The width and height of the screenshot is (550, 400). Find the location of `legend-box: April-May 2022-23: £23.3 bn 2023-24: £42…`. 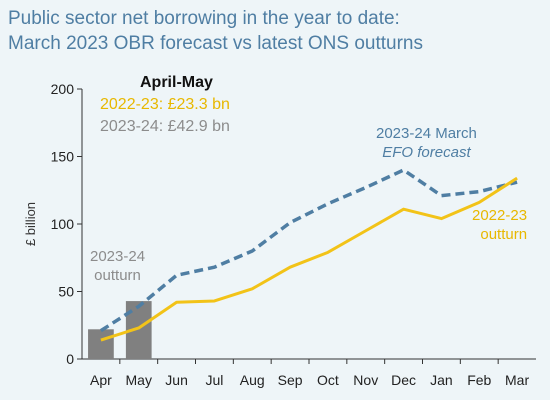

legend-box: April-May 2022-23: £23.3 bn 2023-24: £42… is located at coordinates (165, 105).